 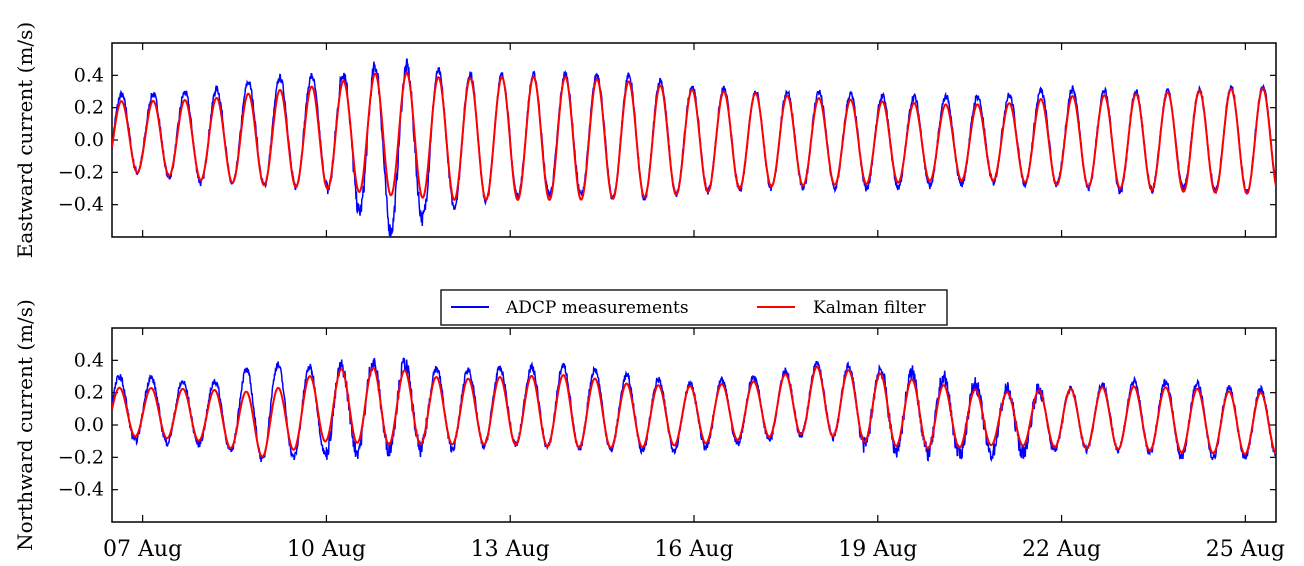 What do you see at coordinates (870, 308) in the screenshot?
I see `legend-kalman-label: Kalman filter` at bounding box center [870, 308].